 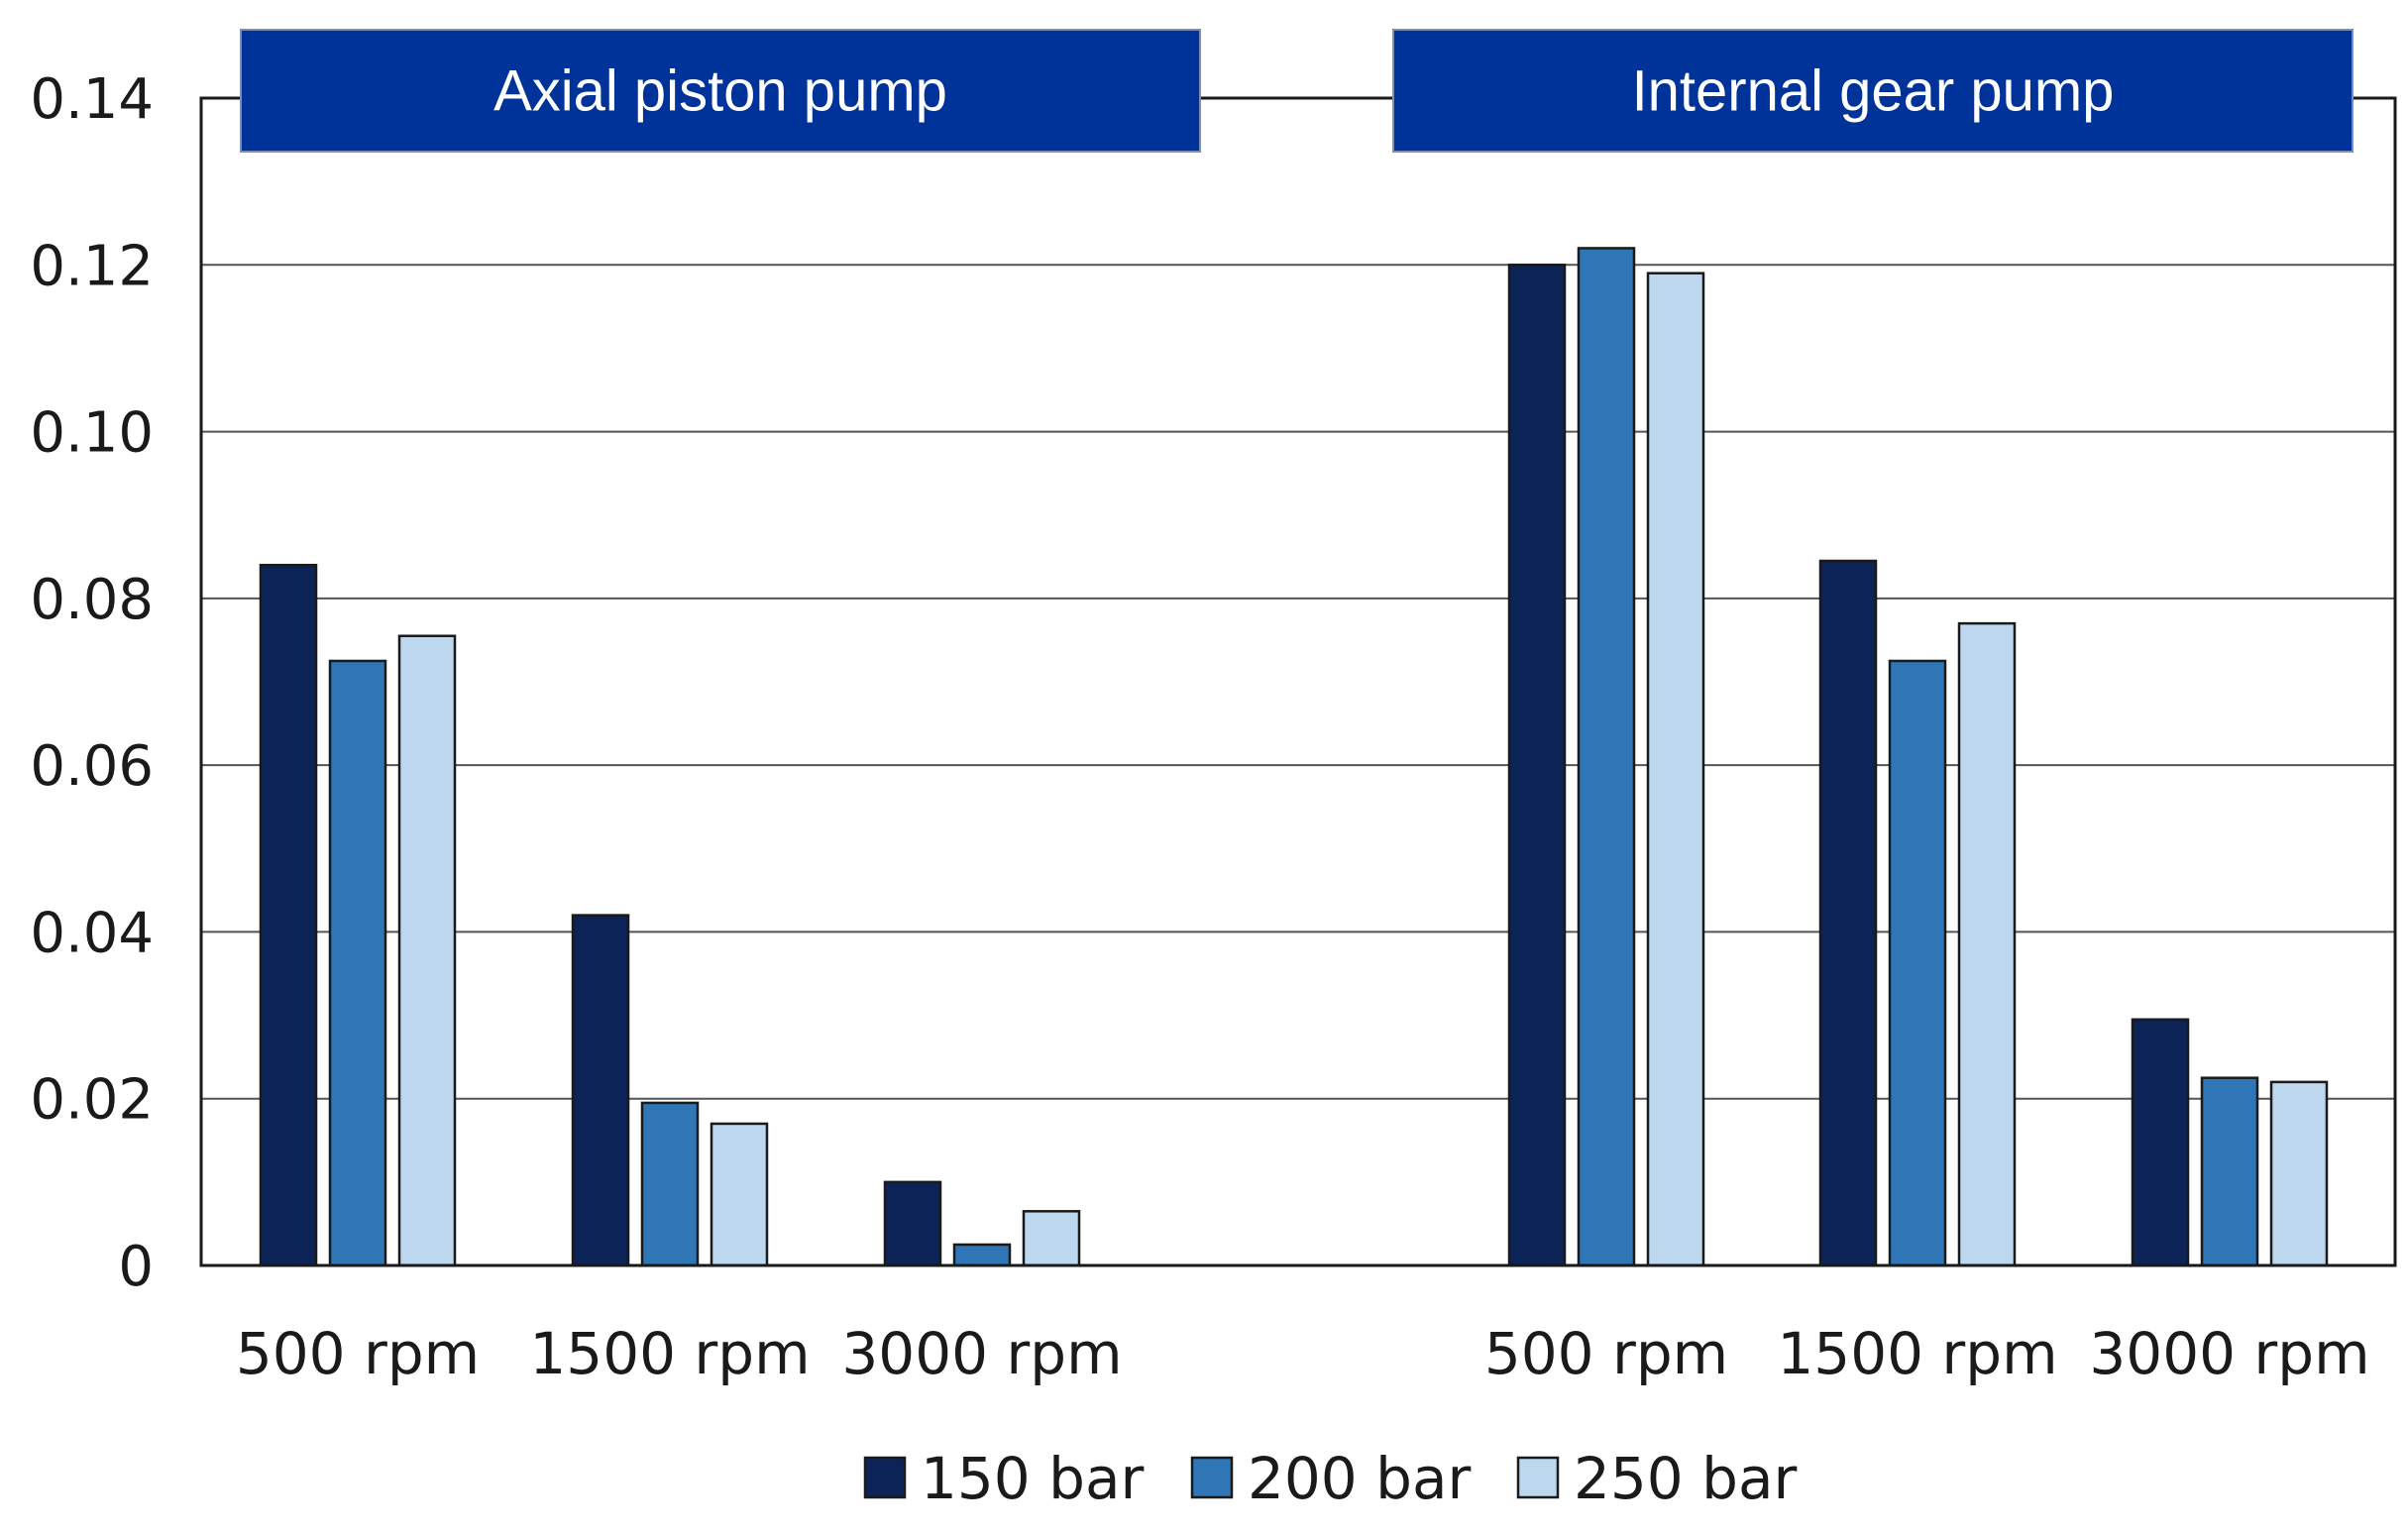 I want to click on legend-label: 200 bar, so click(x=1359, y=1478).